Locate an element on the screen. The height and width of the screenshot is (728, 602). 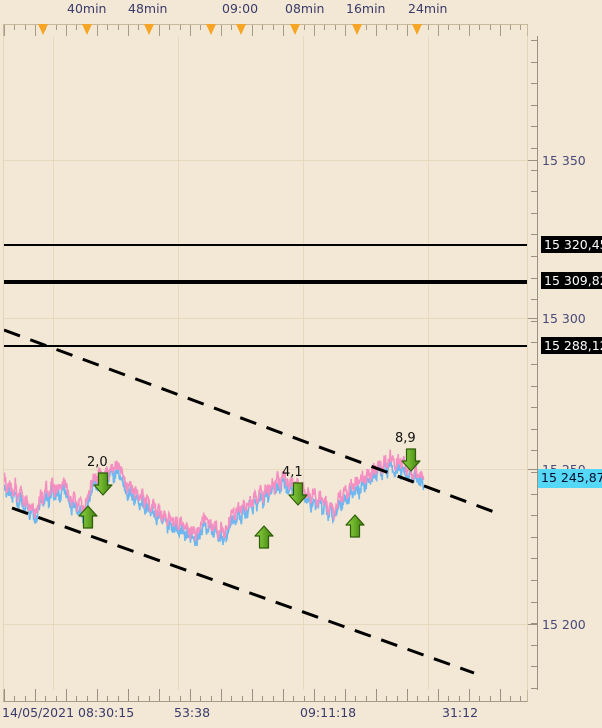
price-level-badge: 15 320,45 is located at coordinates (571, 244).